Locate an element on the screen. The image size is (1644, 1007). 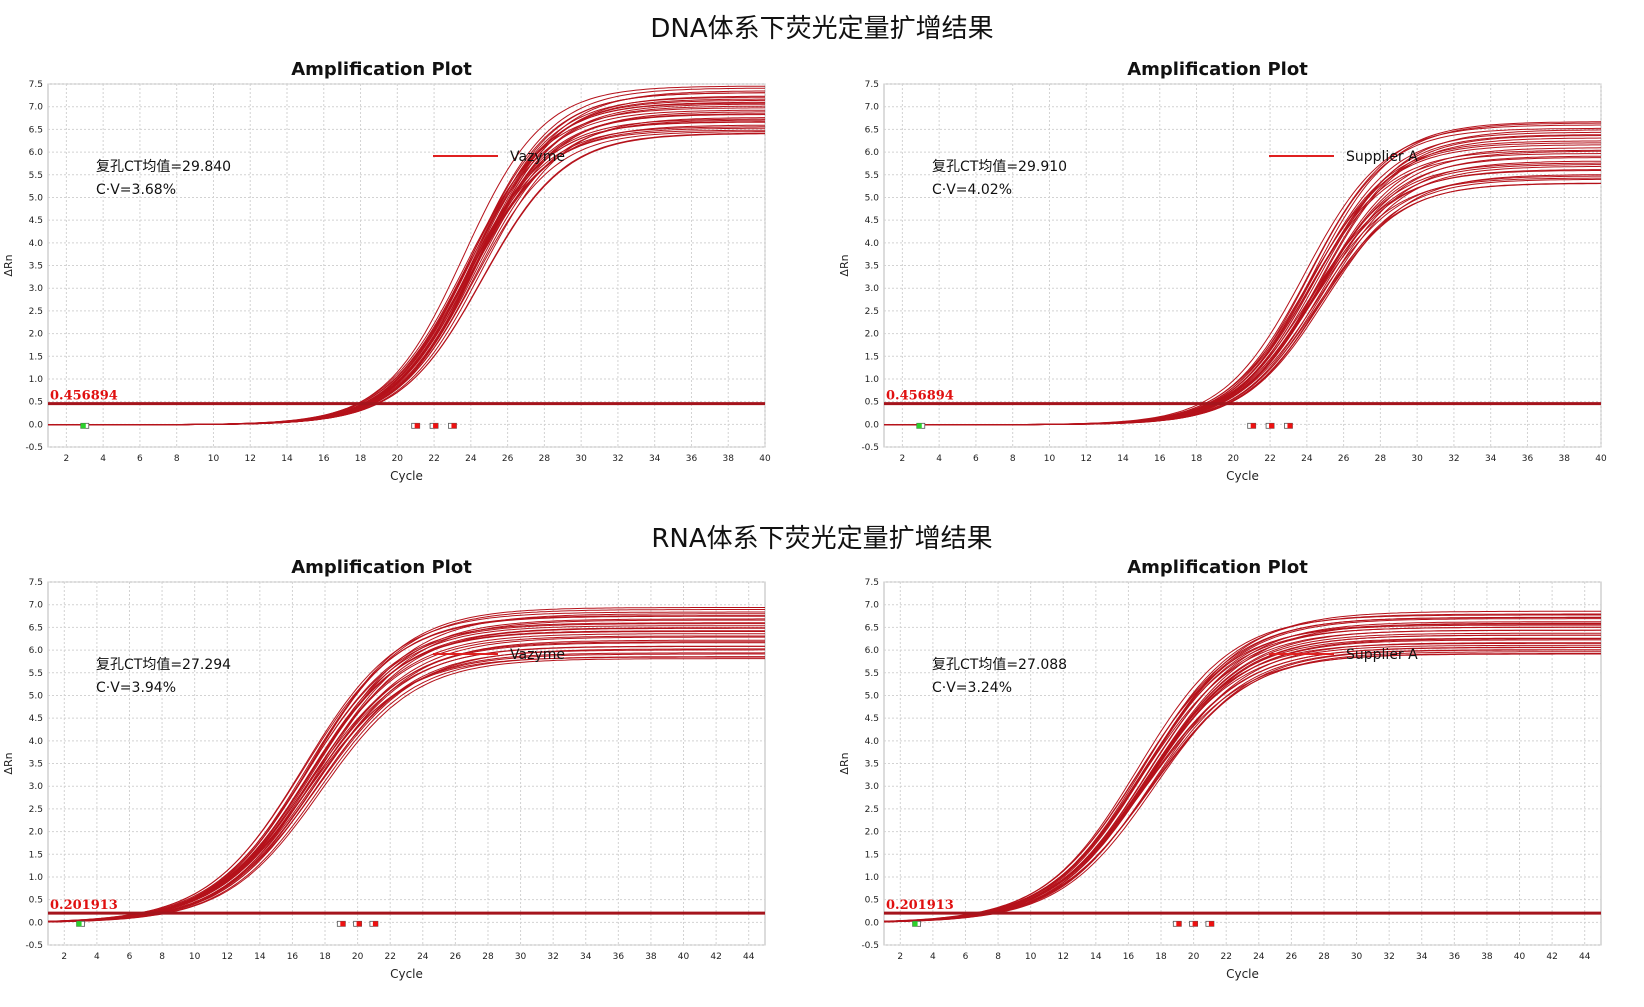
y-tick-label: 0.0 is located at coordinates (872, 425).